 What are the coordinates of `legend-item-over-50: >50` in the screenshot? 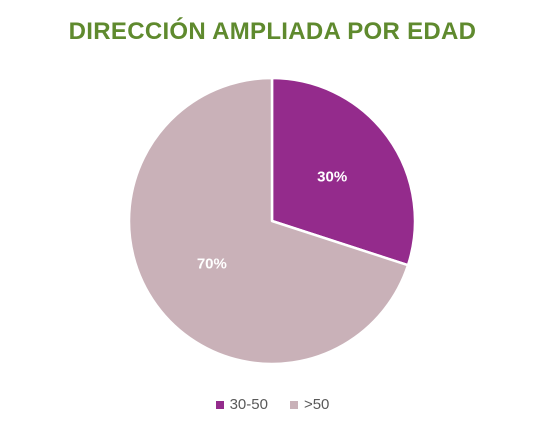 It's located at (309, 404).